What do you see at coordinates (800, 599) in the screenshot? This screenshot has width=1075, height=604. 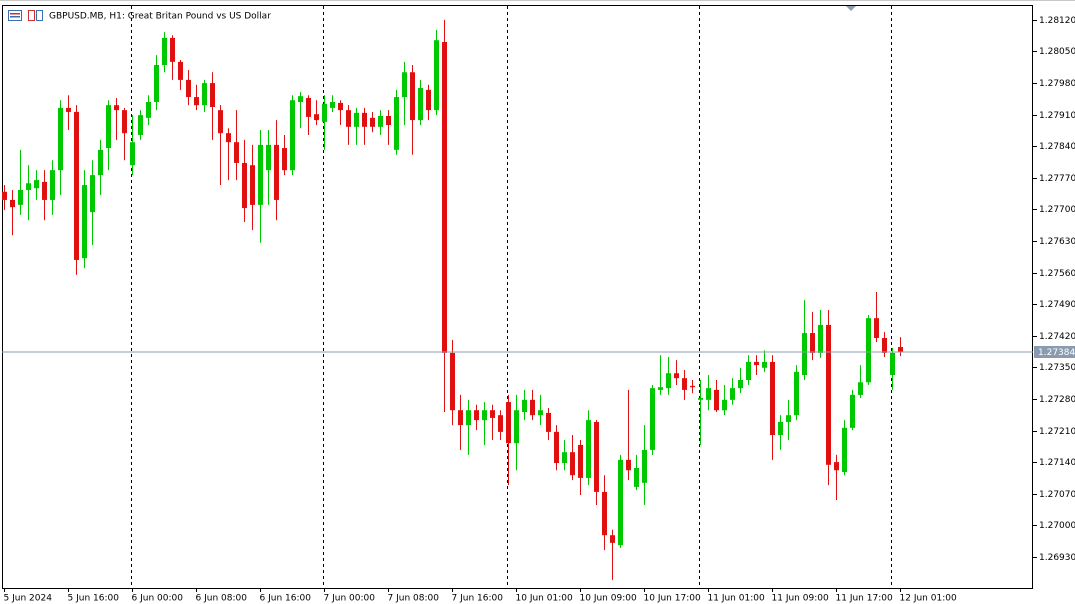 I see `x-tick-label: 11 Jun 09:00` at bounding box center [800, 599].